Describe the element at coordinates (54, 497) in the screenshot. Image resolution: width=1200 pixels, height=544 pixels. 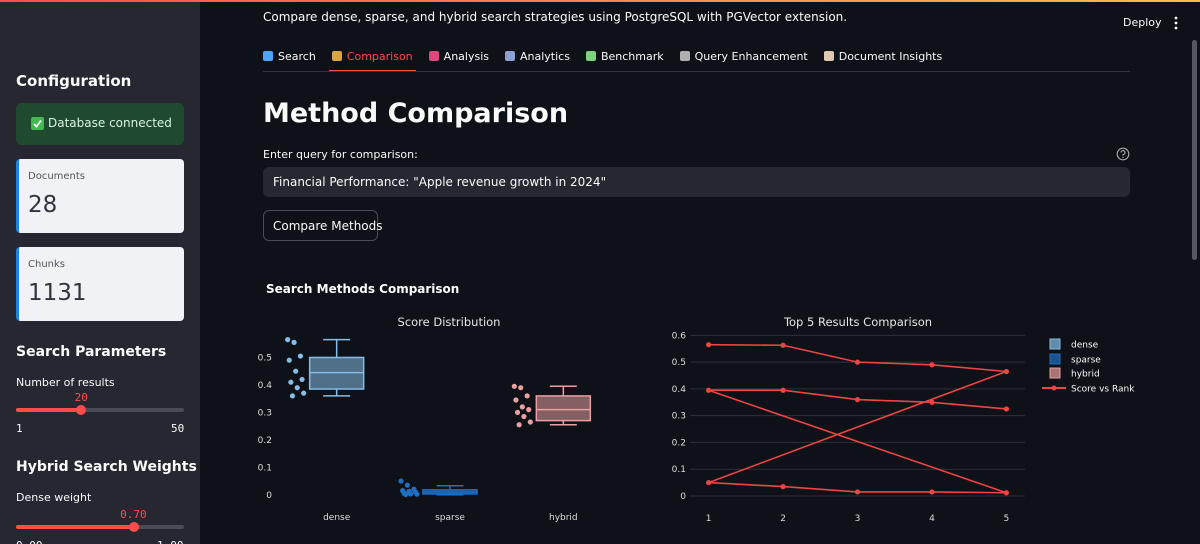
I see `slider-label: Dense weight` at that location.